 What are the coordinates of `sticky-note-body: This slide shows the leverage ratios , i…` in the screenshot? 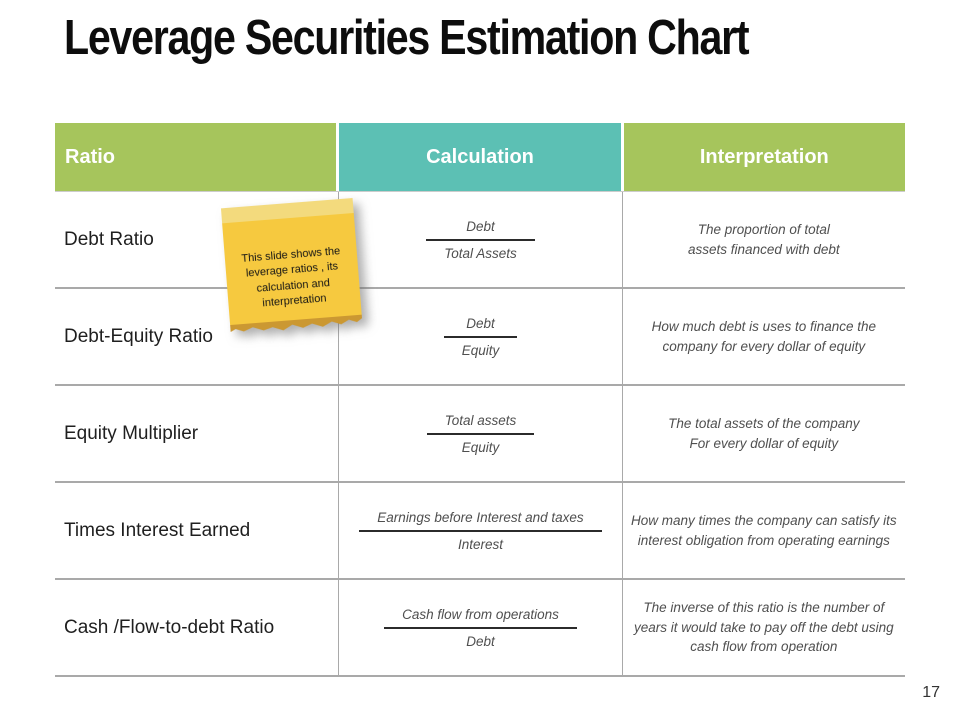 It's located at (292, 269).